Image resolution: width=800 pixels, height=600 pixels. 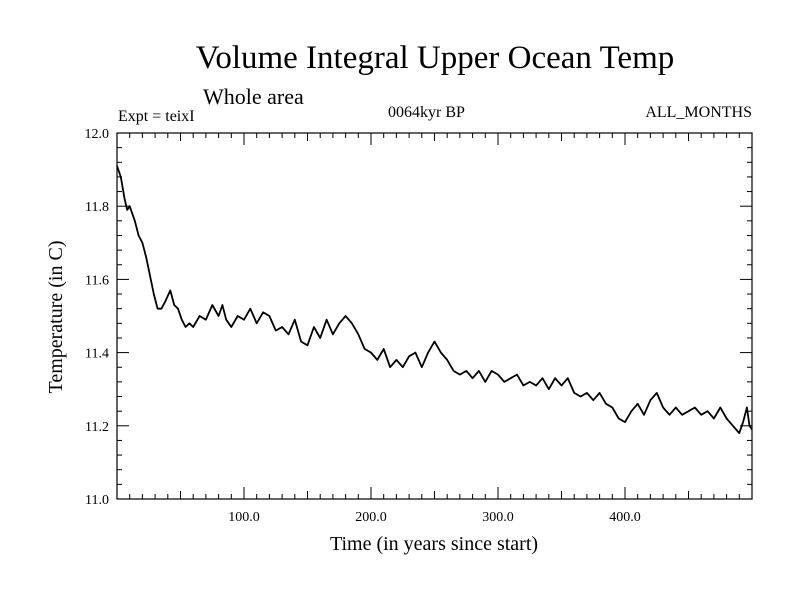 What do you see at coordinates (97, 427) in the screenshot?
I see `y-tick-label: 11.2` at bounding box center [97, 427].